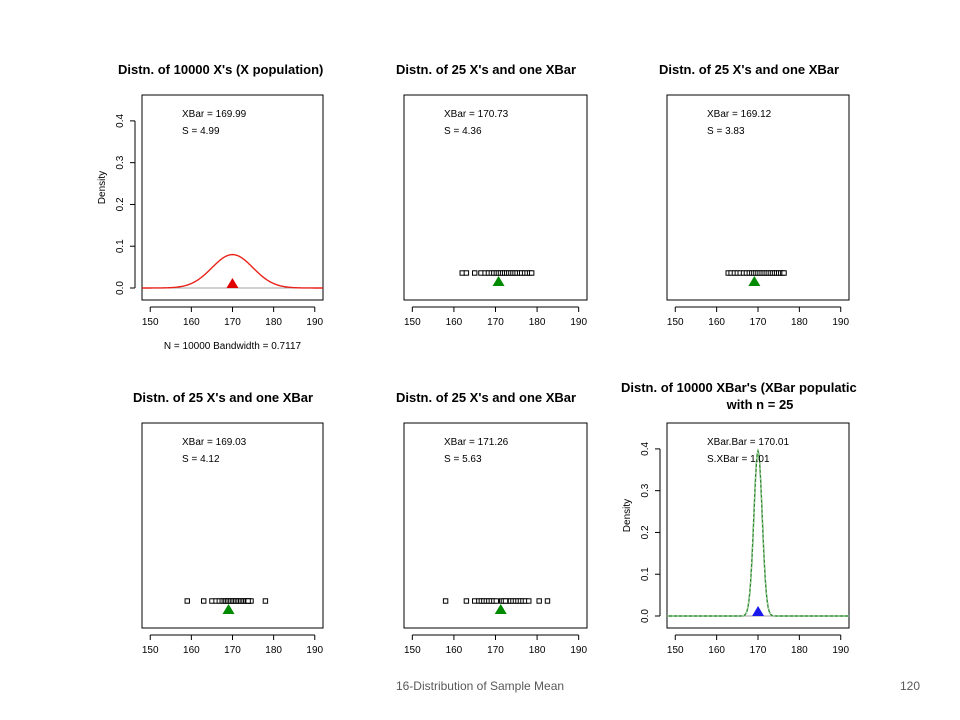 Image resolution: width=960 pixels, height=720 pixels. I want to click on stat-annotation: XBar = 171.26, so click(476, 442).